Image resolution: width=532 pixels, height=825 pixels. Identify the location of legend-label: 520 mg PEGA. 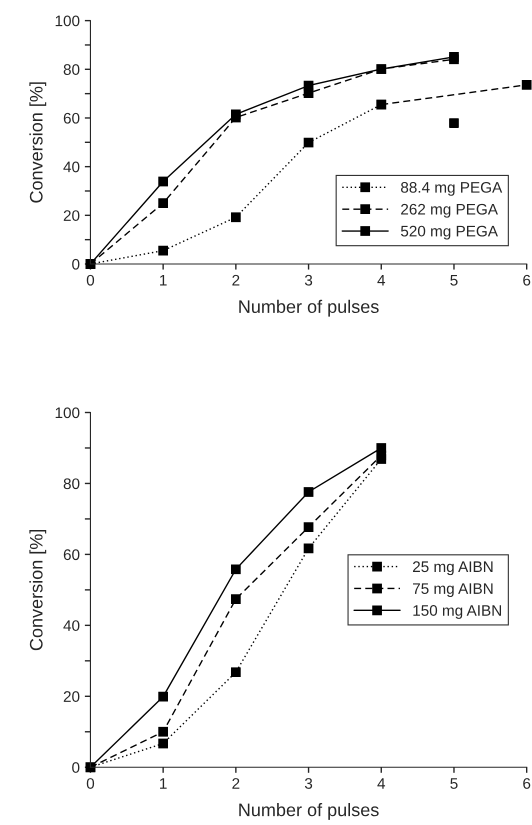
(449, 233).